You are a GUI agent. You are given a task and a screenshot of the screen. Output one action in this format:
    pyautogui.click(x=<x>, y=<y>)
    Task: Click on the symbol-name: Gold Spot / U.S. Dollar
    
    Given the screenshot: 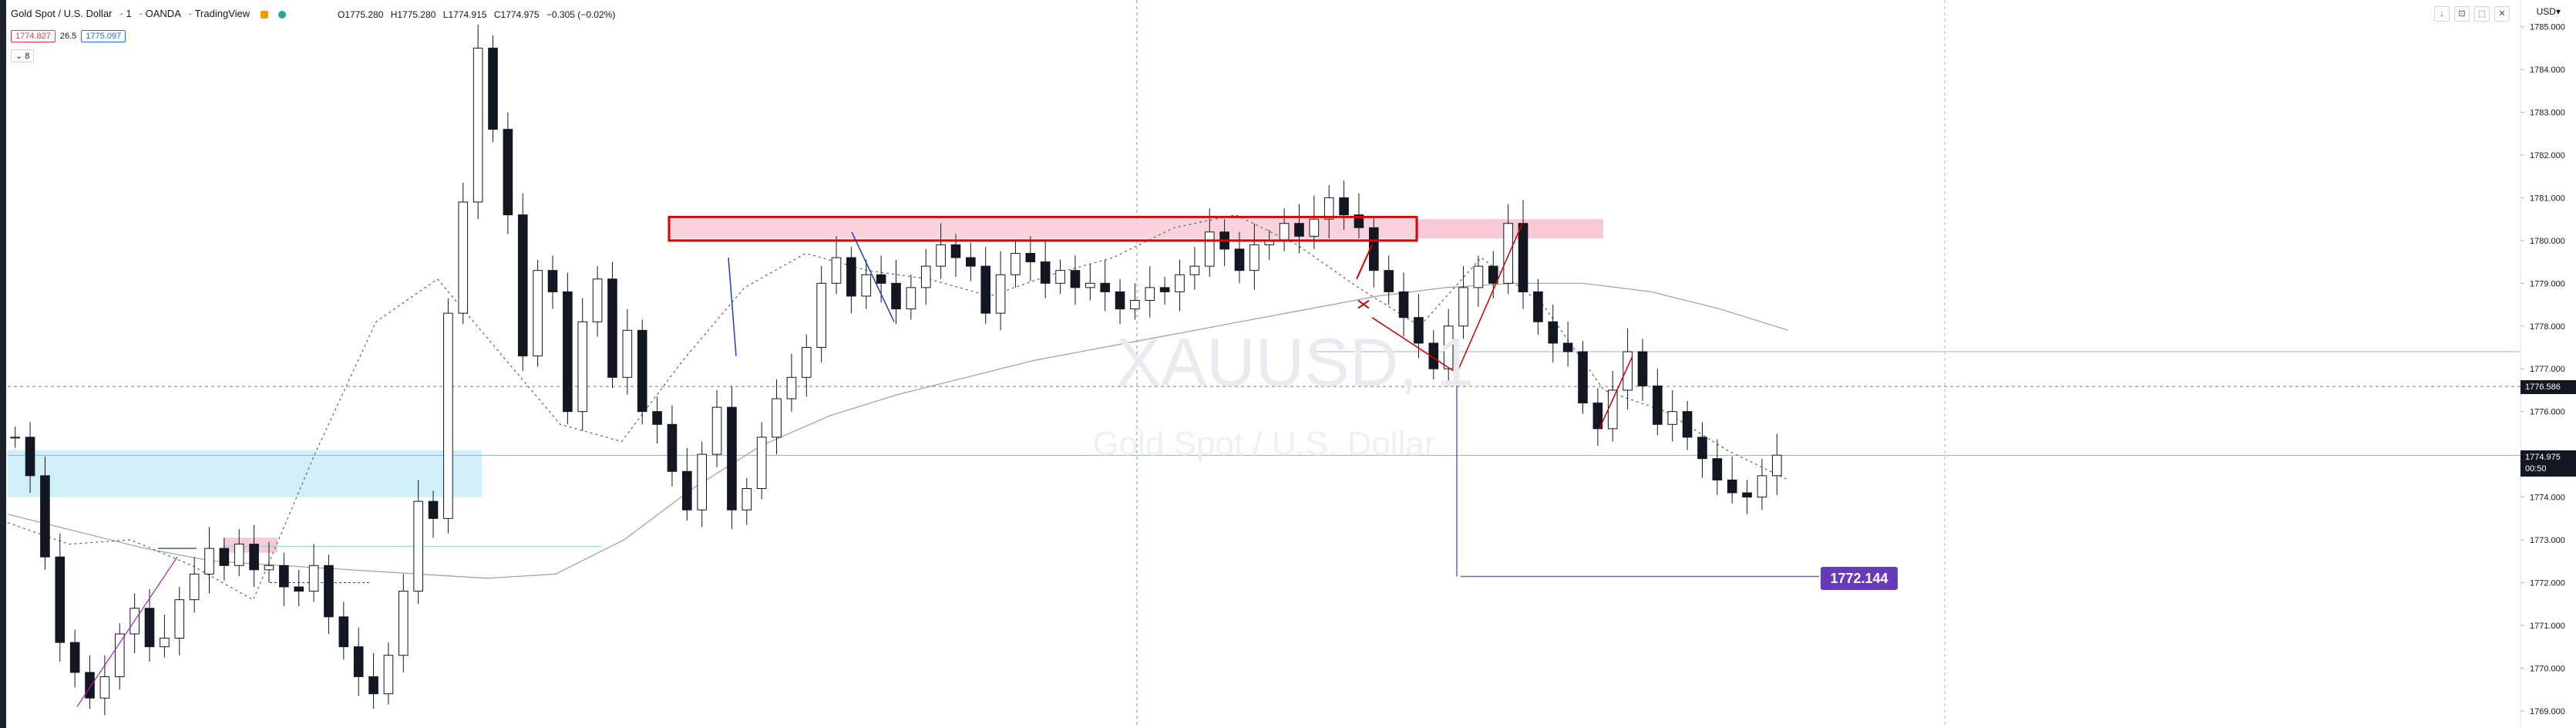 What is the action you would take?
    pyautogui.click(x=62, y=14)
    